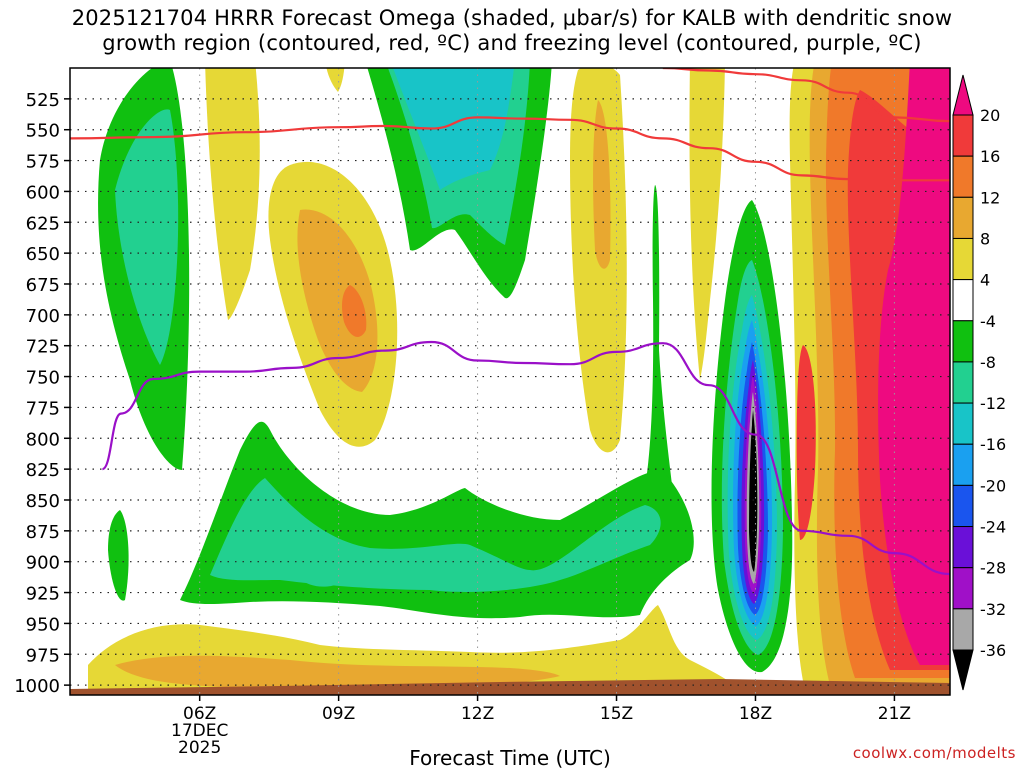  I want to click on x-tick-date: 17DEC, so click(199, 731).